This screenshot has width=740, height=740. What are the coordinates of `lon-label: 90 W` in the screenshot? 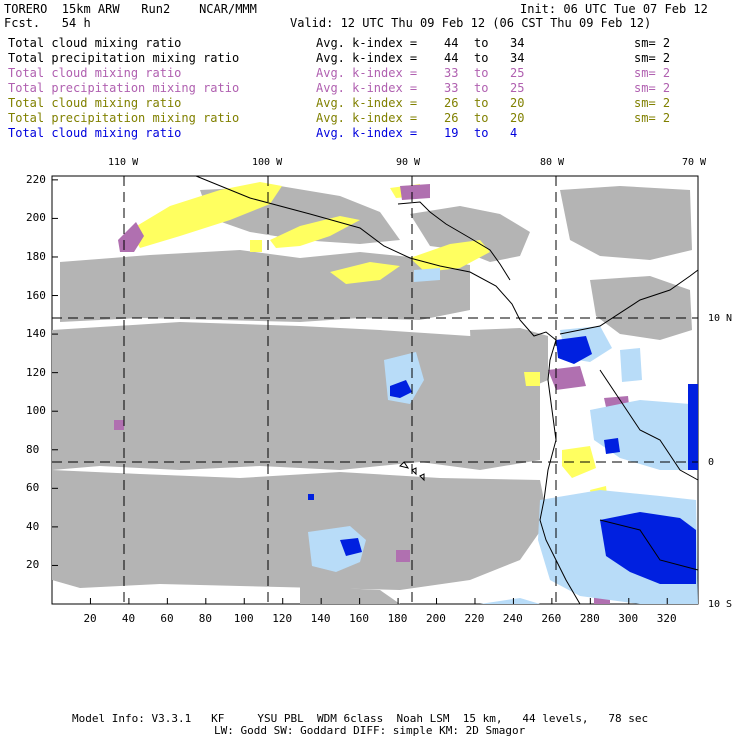 It's located at (408, 162).